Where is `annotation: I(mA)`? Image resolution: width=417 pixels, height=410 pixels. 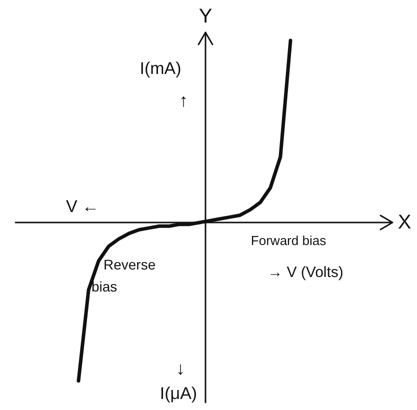
annotation: I(mA) is located at coordinates (161, 68).